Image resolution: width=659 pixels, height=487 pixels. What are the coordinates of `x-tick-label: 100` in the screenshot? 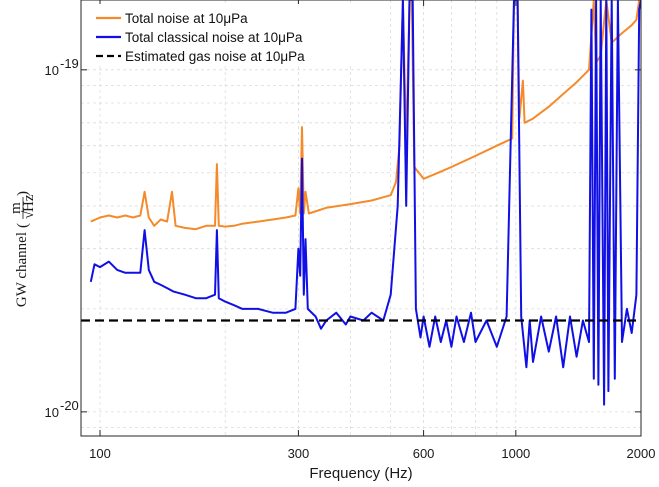 It's located at (100, 453).